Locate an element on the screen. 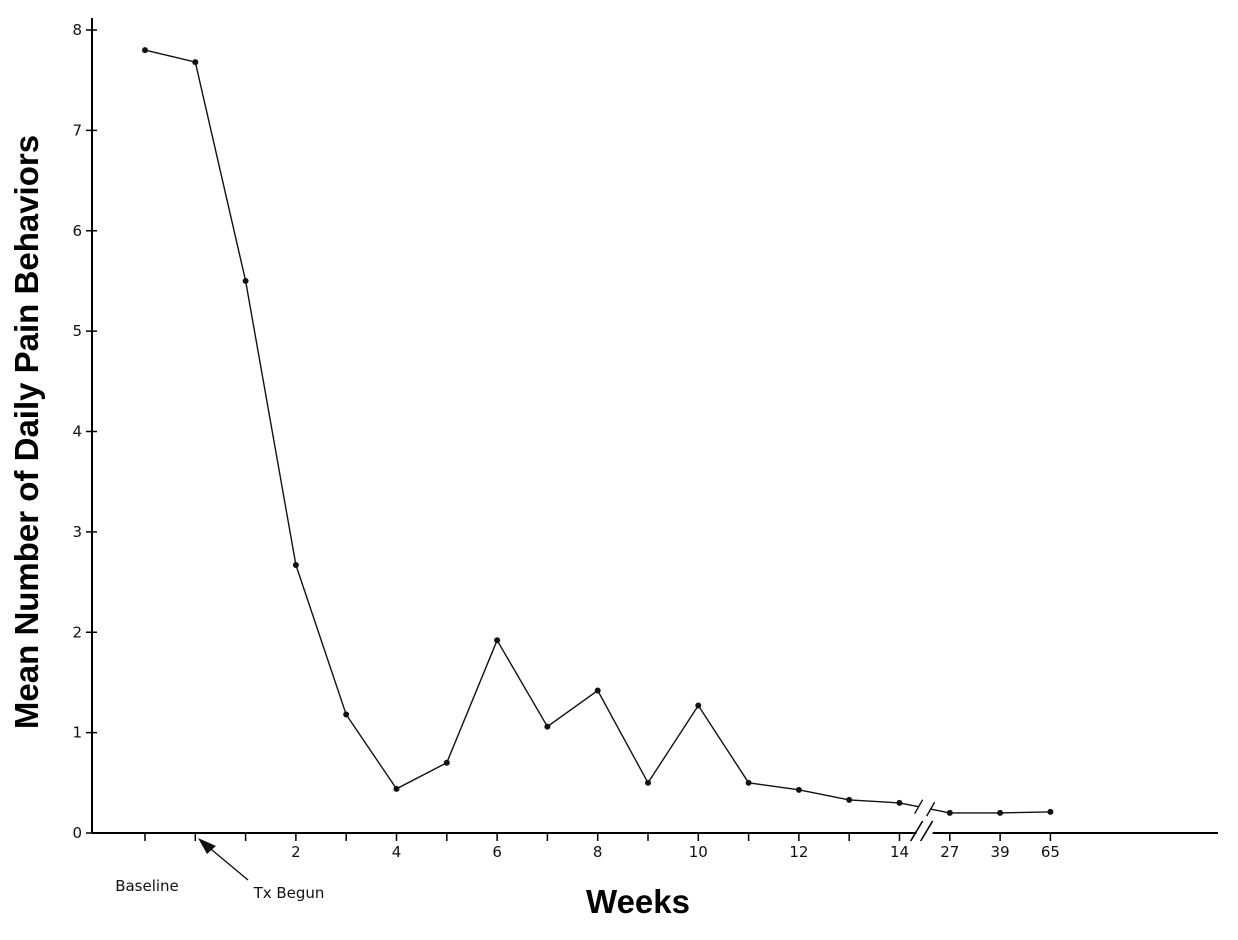  x-tick-label: 65 is located at coordinates (1050, 852).